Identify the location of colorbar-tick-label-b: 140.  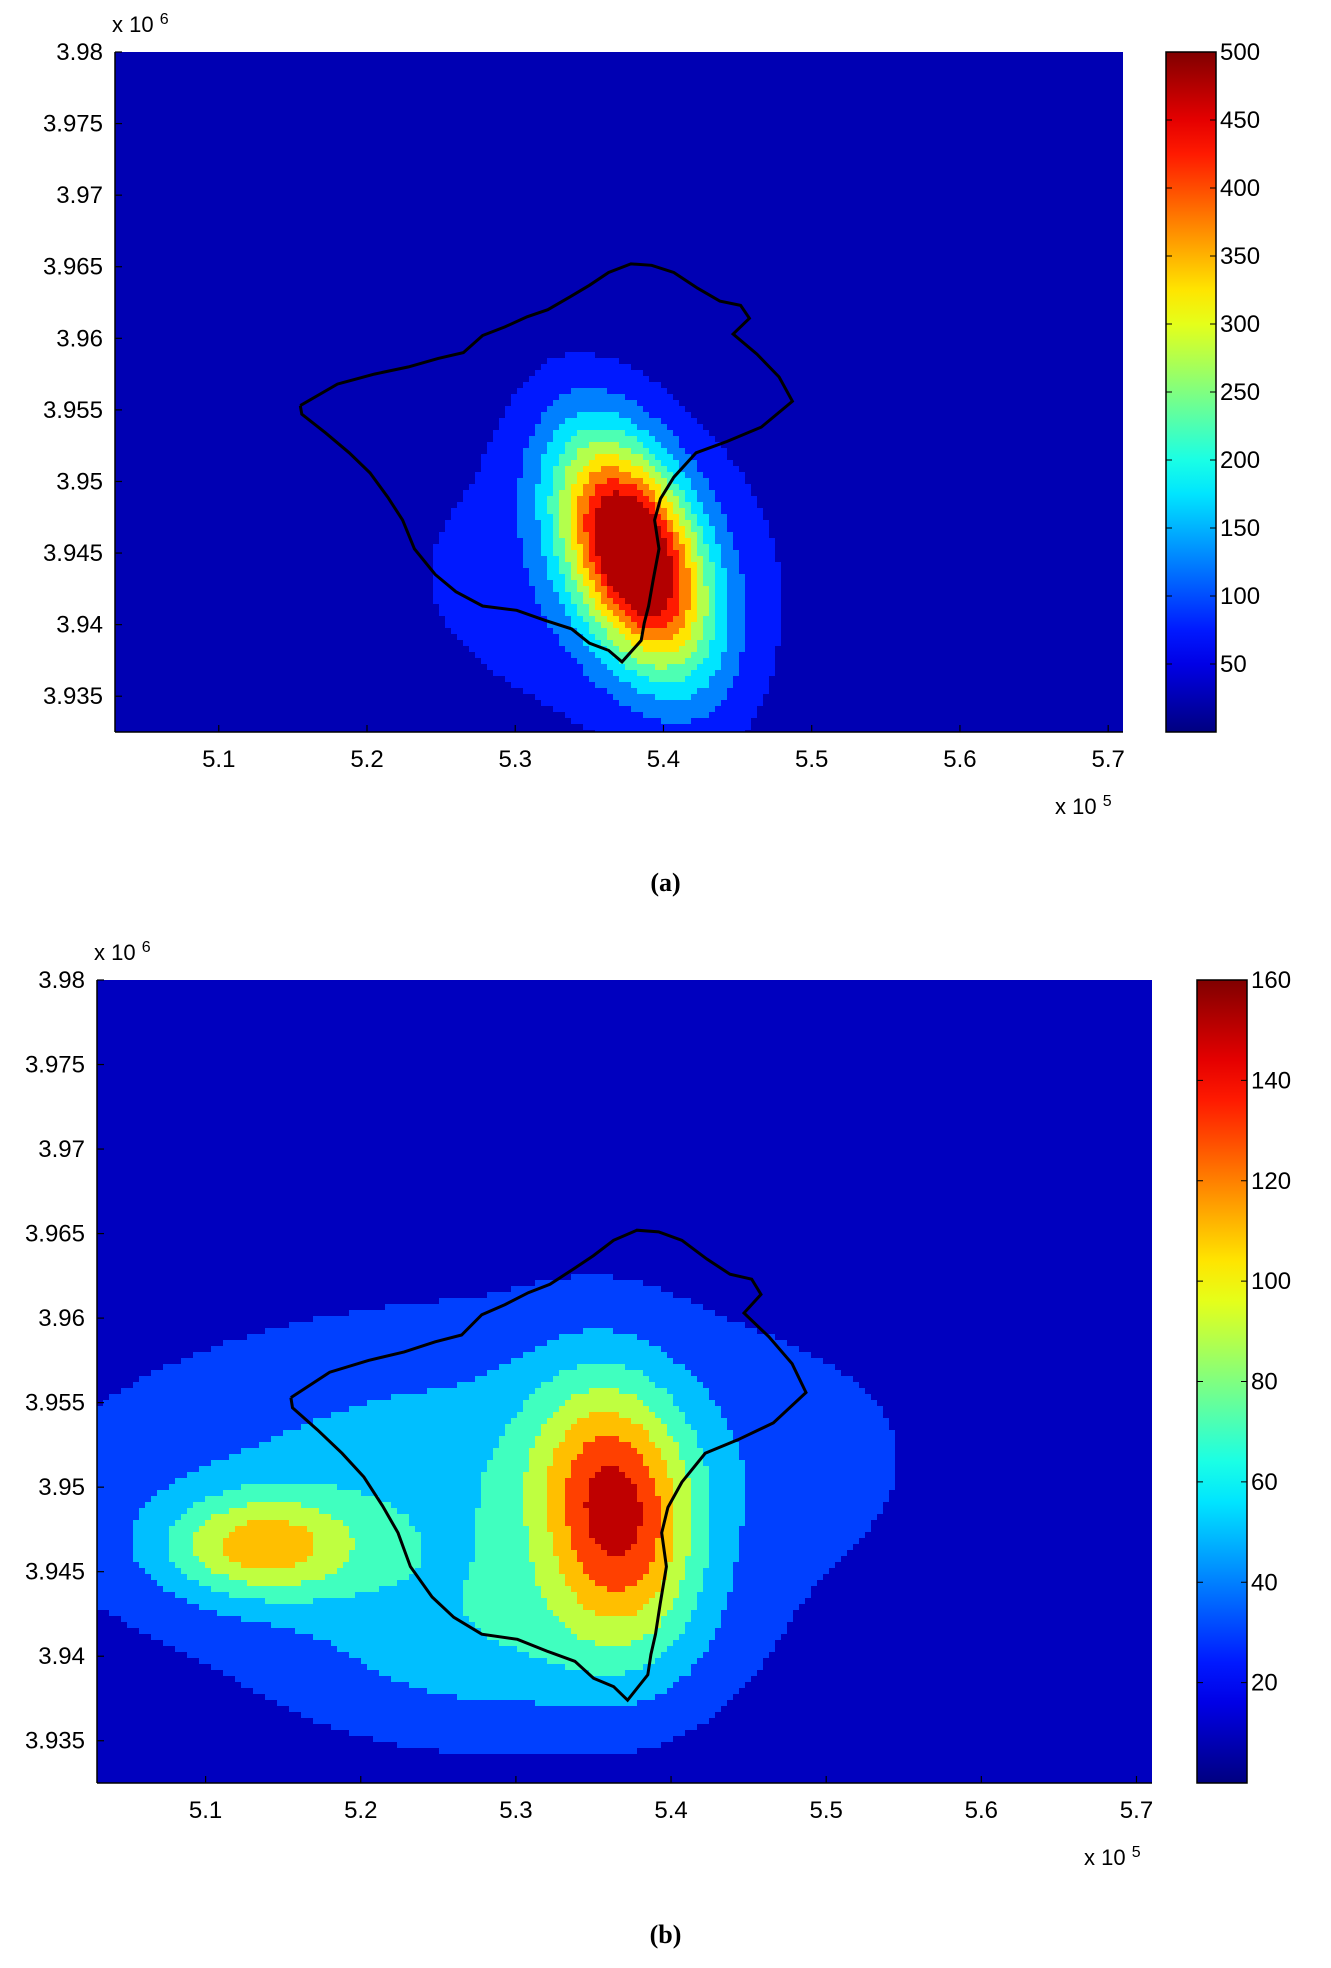
(1271, 1080).